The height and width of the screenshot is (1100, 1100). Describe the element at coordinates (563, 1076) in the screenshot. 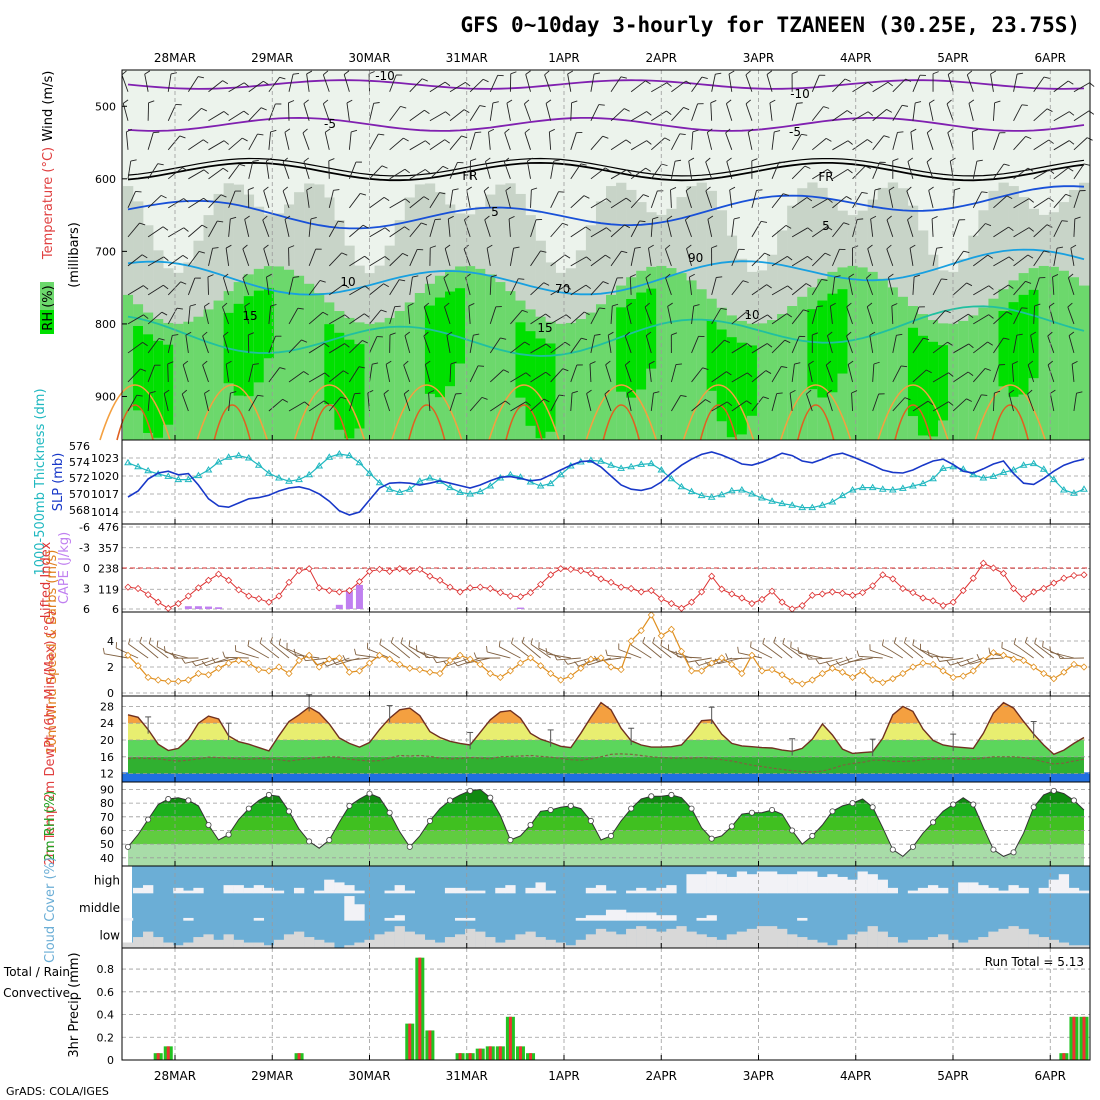

I see `date-label-bottom: 1APR` at that location.